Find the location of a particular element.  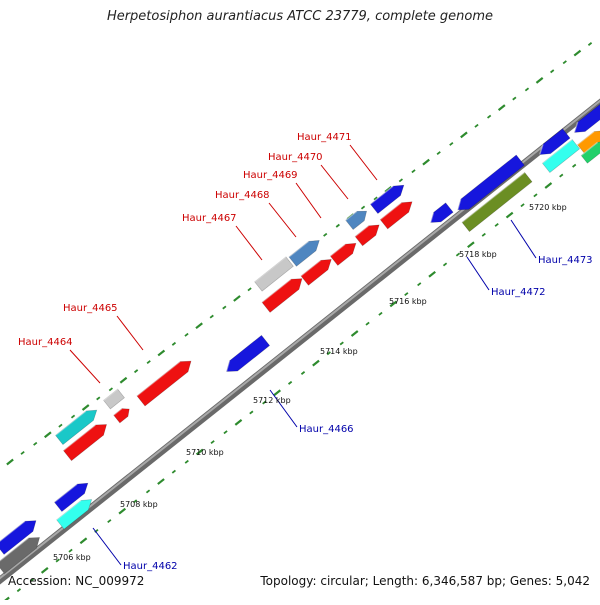

accession-text: Accession: NC_009972 is located at coordinates (76, 581).